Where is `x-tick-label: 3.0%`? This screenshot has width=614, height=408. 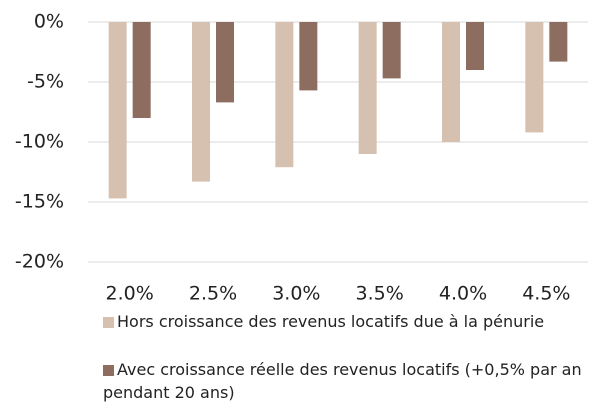
x-tick-label: 3.0% is located at coordinates (296, 294).